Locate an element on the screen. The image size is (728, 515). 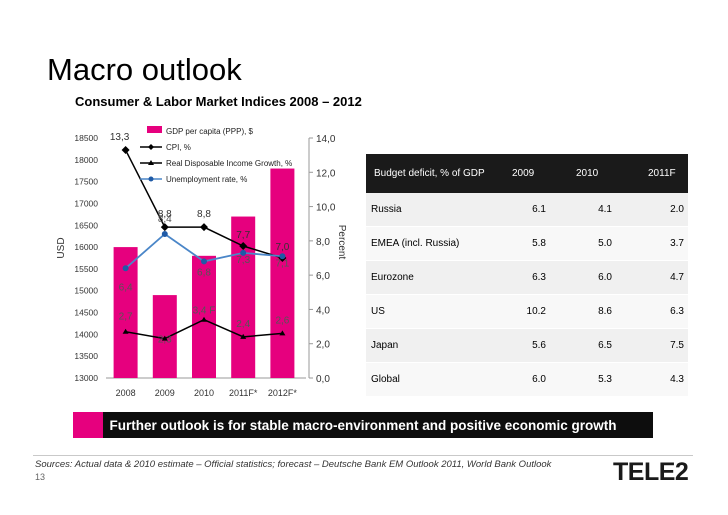
cpi-data-label: 7,0 is located at coordinates (282, 247).